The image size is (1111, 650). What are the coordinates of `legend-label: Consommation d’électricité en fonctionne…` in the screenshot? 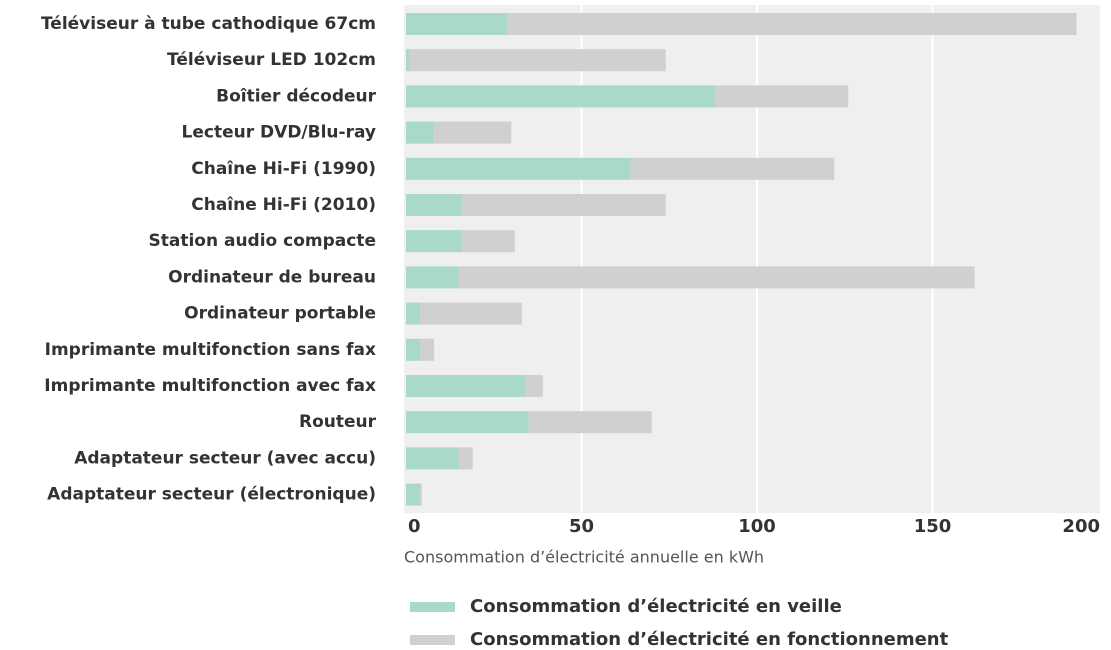 It's located at (709, 639).